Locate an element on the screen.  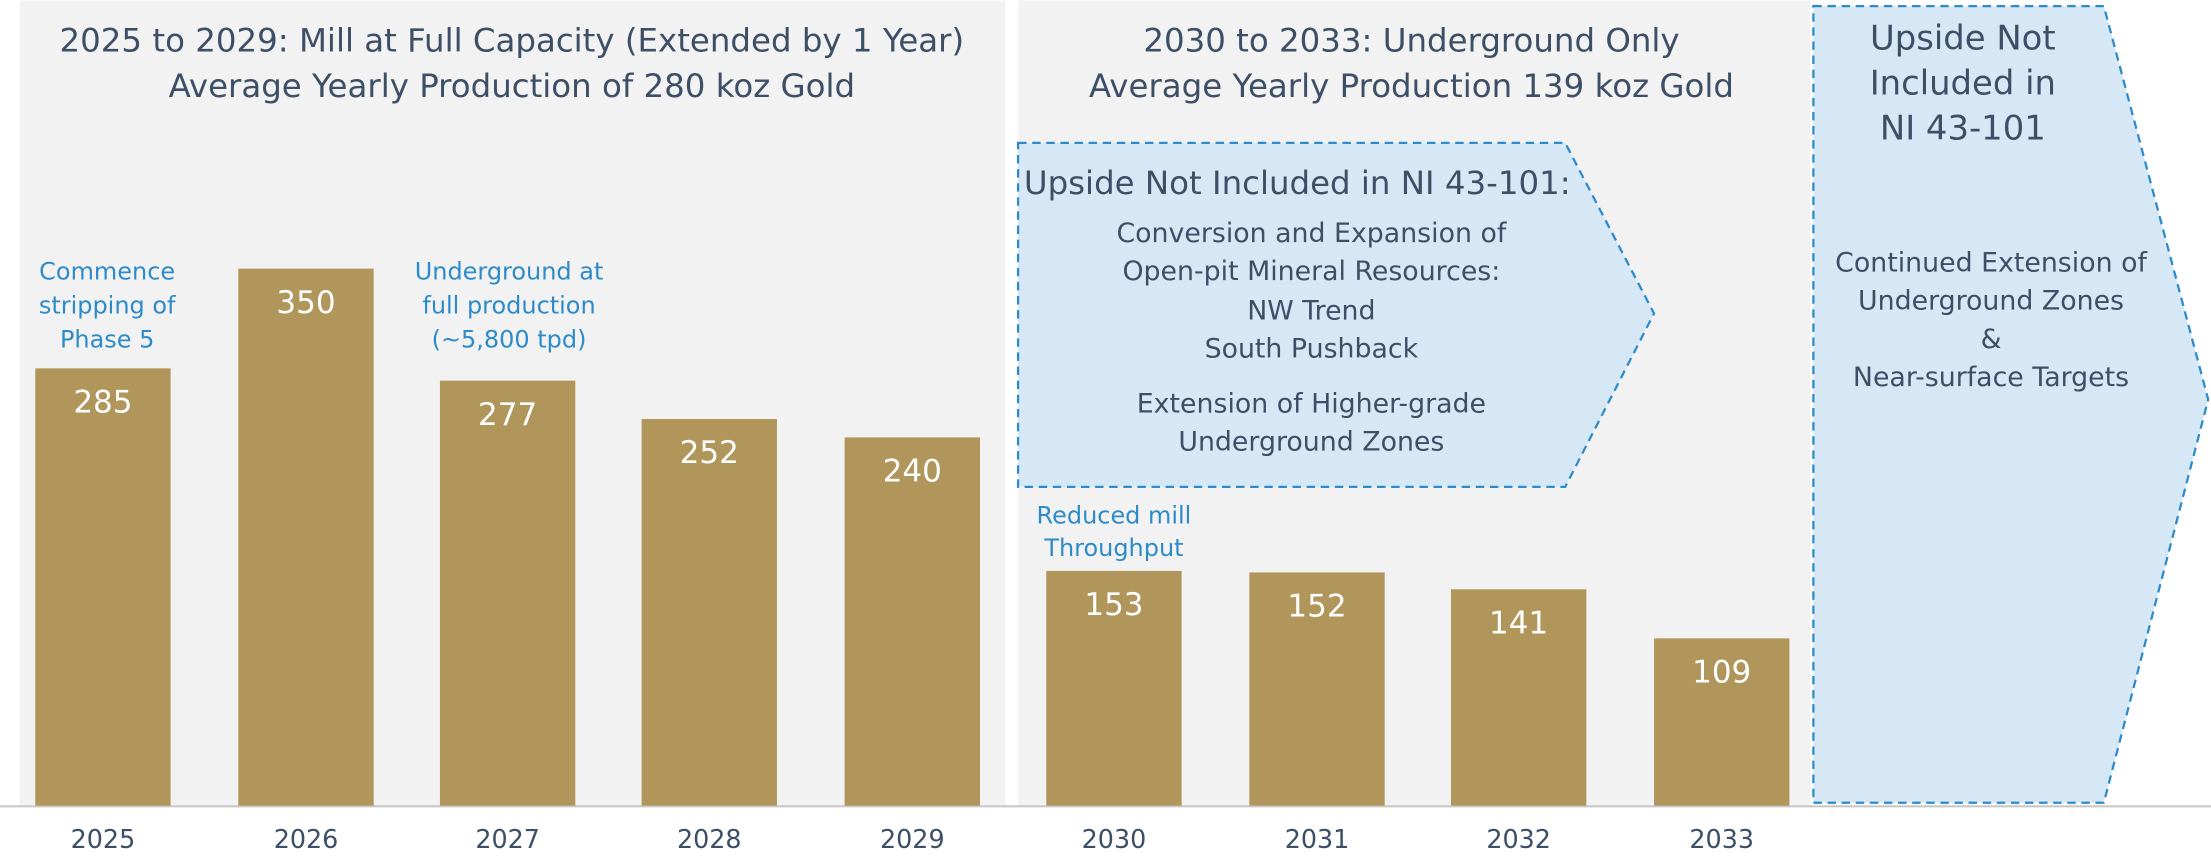
upside-column-heading: NI 43-101 is located at coordinates (1963, 128).